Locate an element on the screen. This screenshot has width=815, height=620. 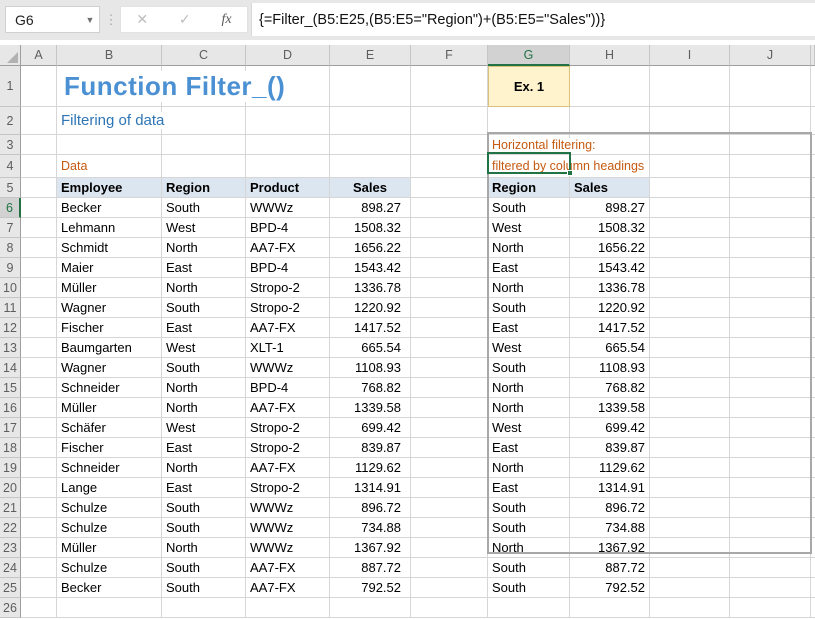
cell-I18 is located at coordinates (690, 448).